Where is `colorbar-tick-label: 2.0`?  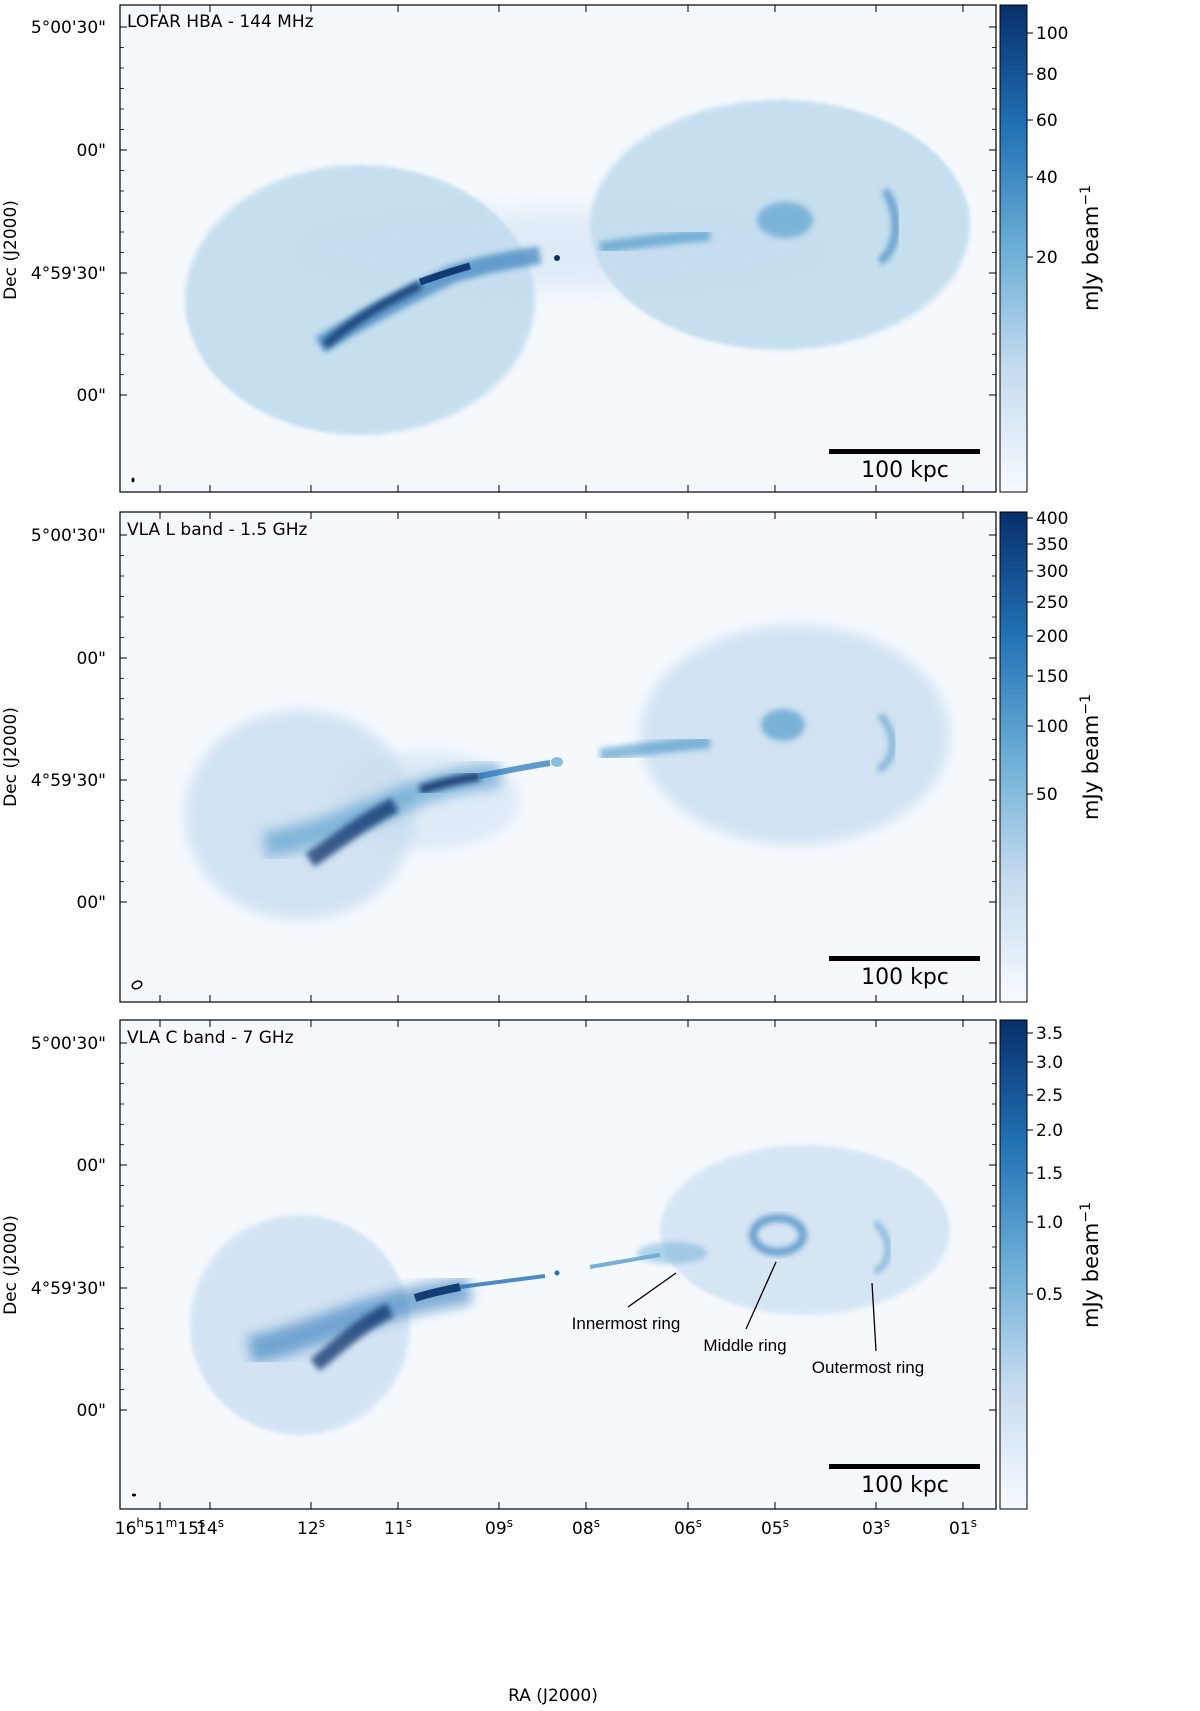
colorbar-tick-label: 2.0 is located at coordinates (1049, 1131).